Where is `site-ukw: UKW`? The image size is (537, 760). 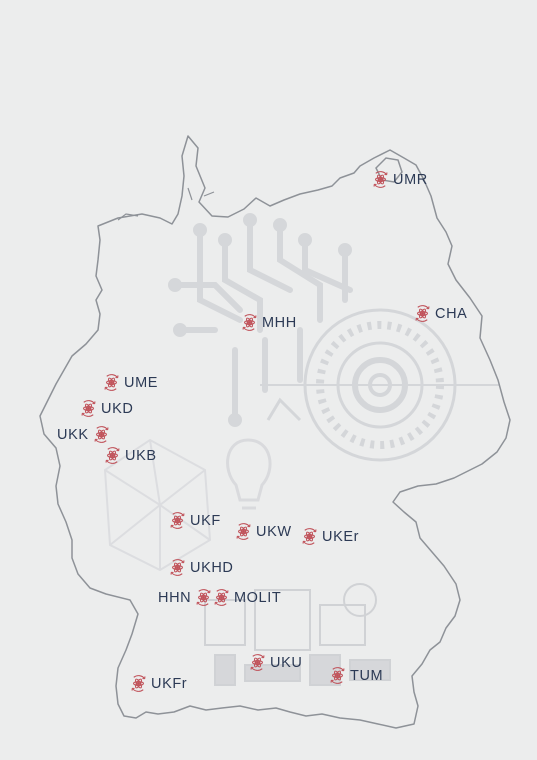 site-ukw: UKW is located at coordinates (263, 531).